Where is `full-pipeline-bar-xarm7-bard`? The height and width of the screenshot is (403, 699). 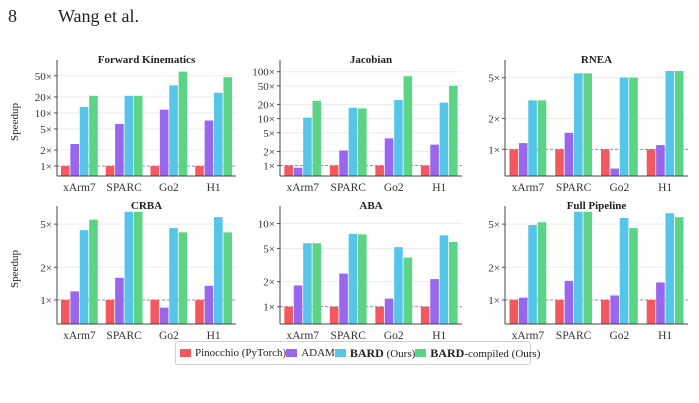
full-pipeline-bar-xarm7-bard is located at coordinates (532, 274).